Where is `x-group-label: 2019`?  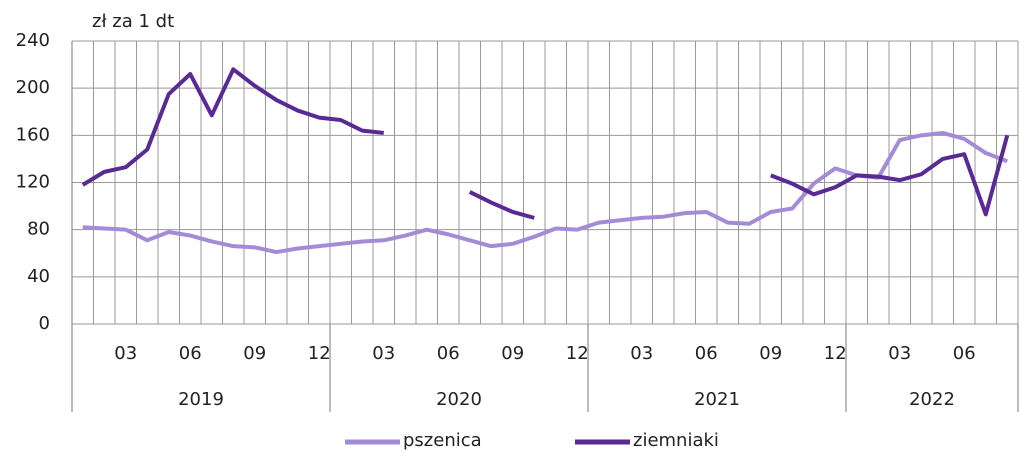 x-group-label: 2019 is located at coordinates (201, 399).